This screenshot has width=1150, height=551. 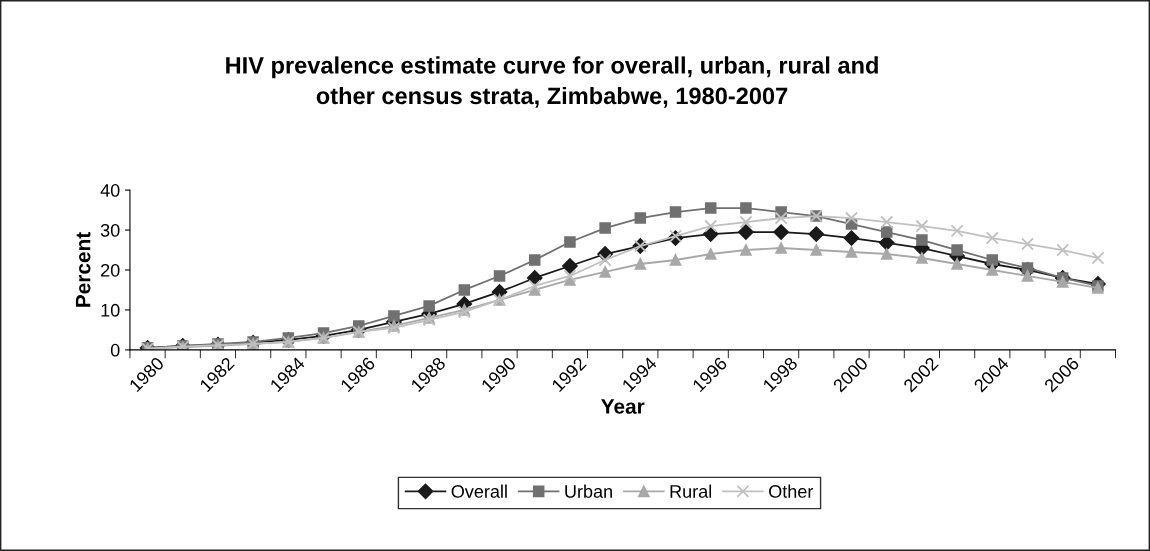 What do you see at coordinates (115, 350) in the screenshot?
I see `y-tick-label: 0` at bounding box center [115, 350].